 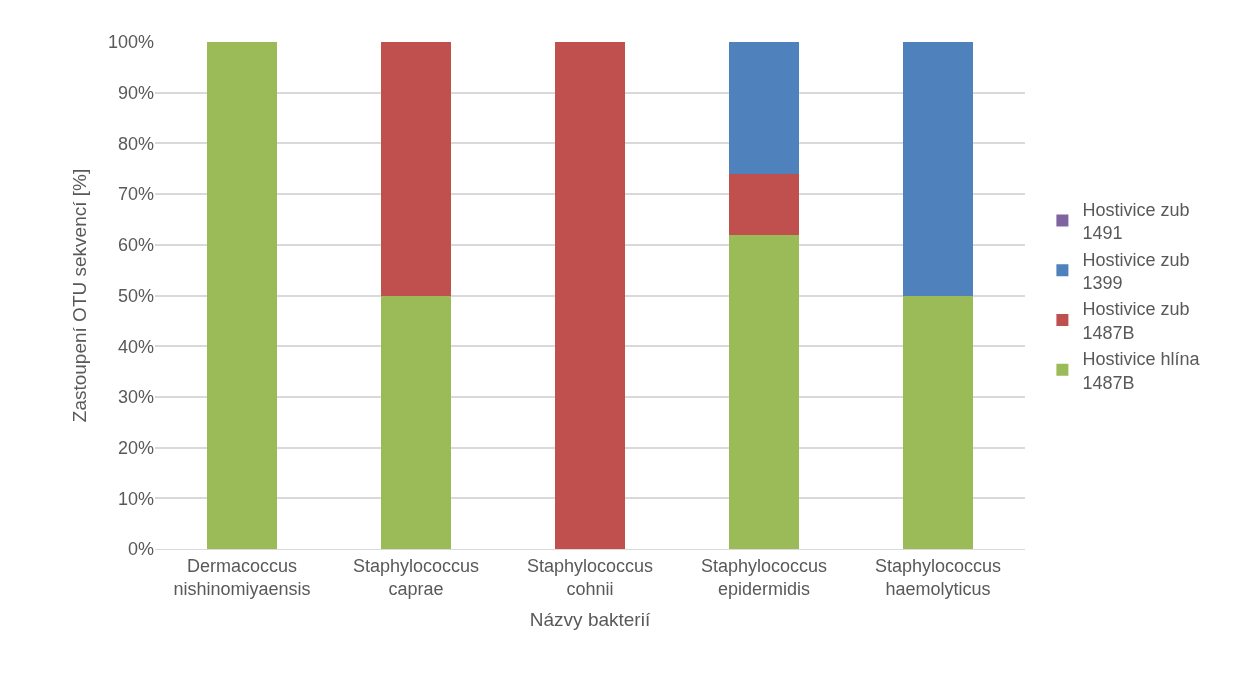 I want to click on x-tick-label: Staphylococcus haemolyticus, so click(x=938, y=577).